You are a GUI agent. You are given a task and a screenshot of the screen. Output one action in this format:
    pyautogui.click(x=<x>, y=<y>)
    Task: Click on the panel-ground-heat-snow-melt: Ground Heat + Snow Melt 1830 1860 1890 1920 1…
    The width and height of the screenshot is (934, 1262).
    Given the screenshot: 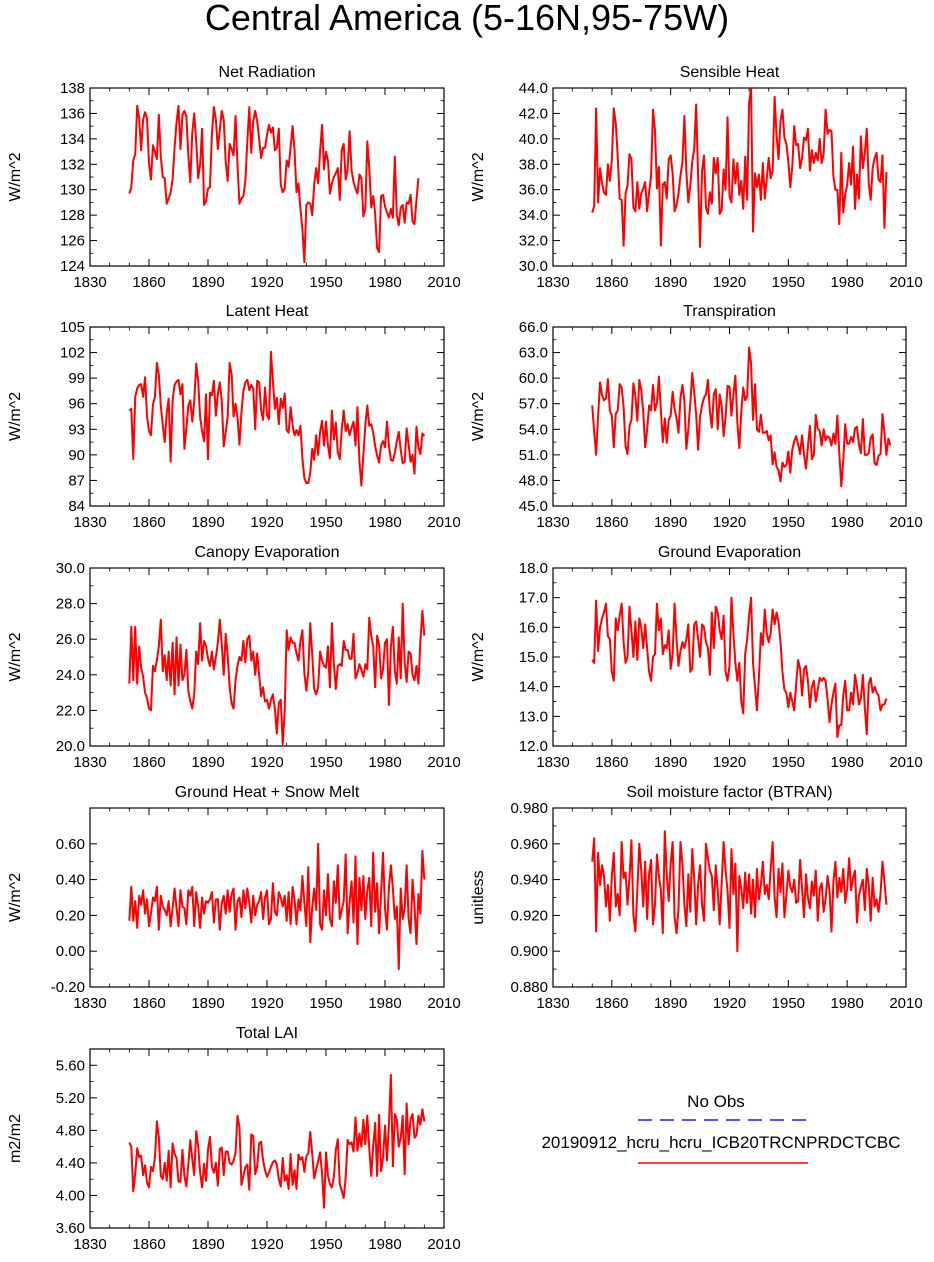 What is the action you would take?
    pyautogui.click(x=234, y=898)
    